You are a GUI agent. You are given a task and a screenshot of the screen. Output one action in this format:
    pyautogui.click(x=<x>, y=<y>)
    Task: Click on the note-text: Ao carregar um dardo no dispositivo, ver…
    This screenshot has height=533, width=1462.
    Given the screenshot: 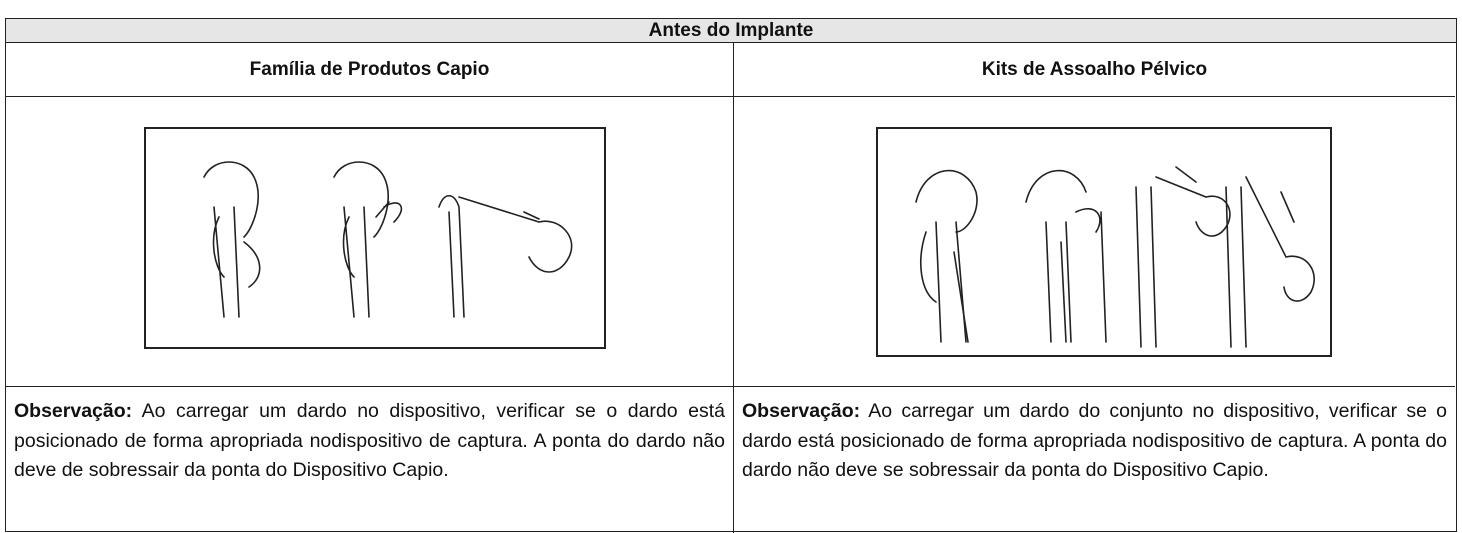 What is the action you would take?
    pyautogui.click(x=370, y=440)
    